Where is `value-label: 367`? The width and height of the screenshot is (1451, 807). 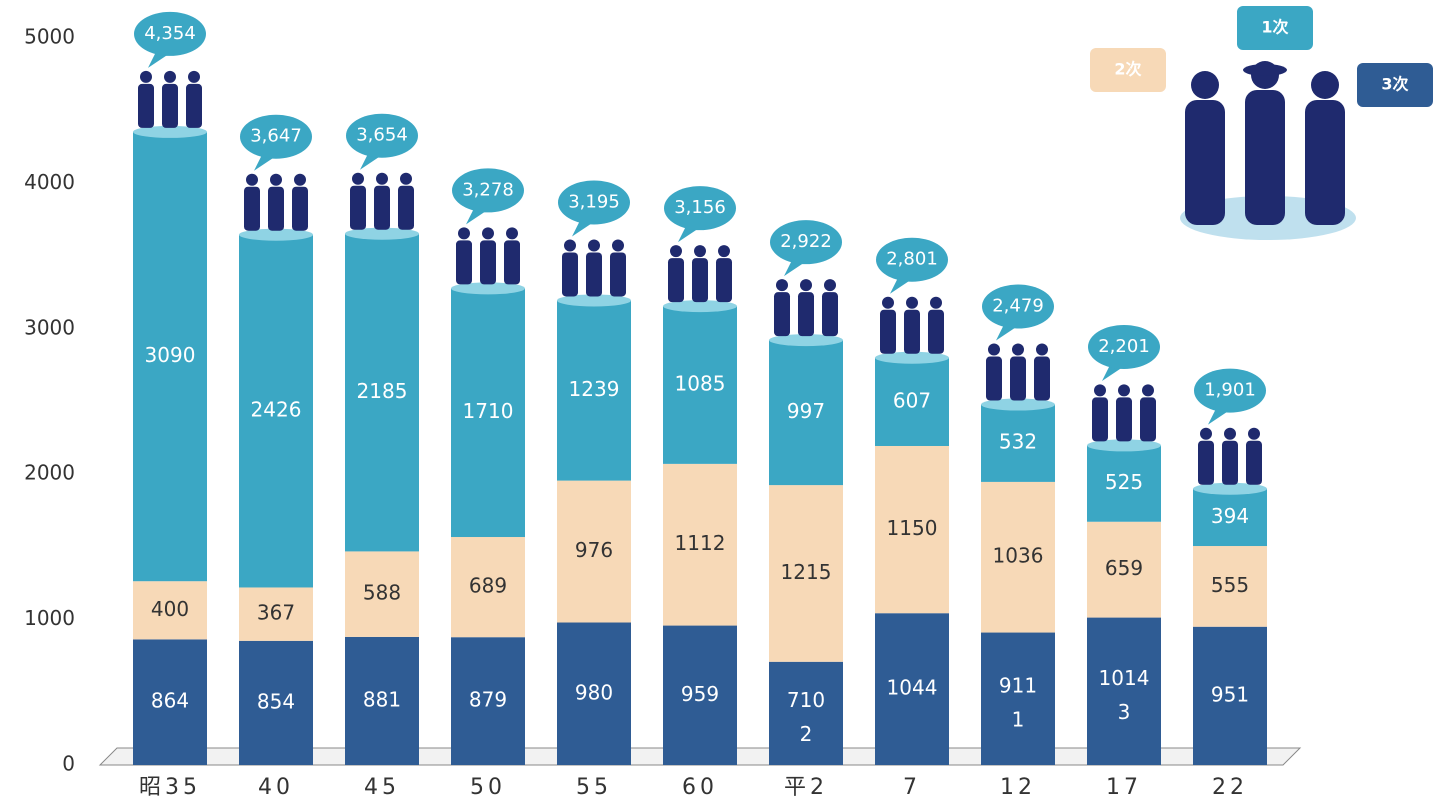
value-label: 367 is located at coordinates (276, 613).